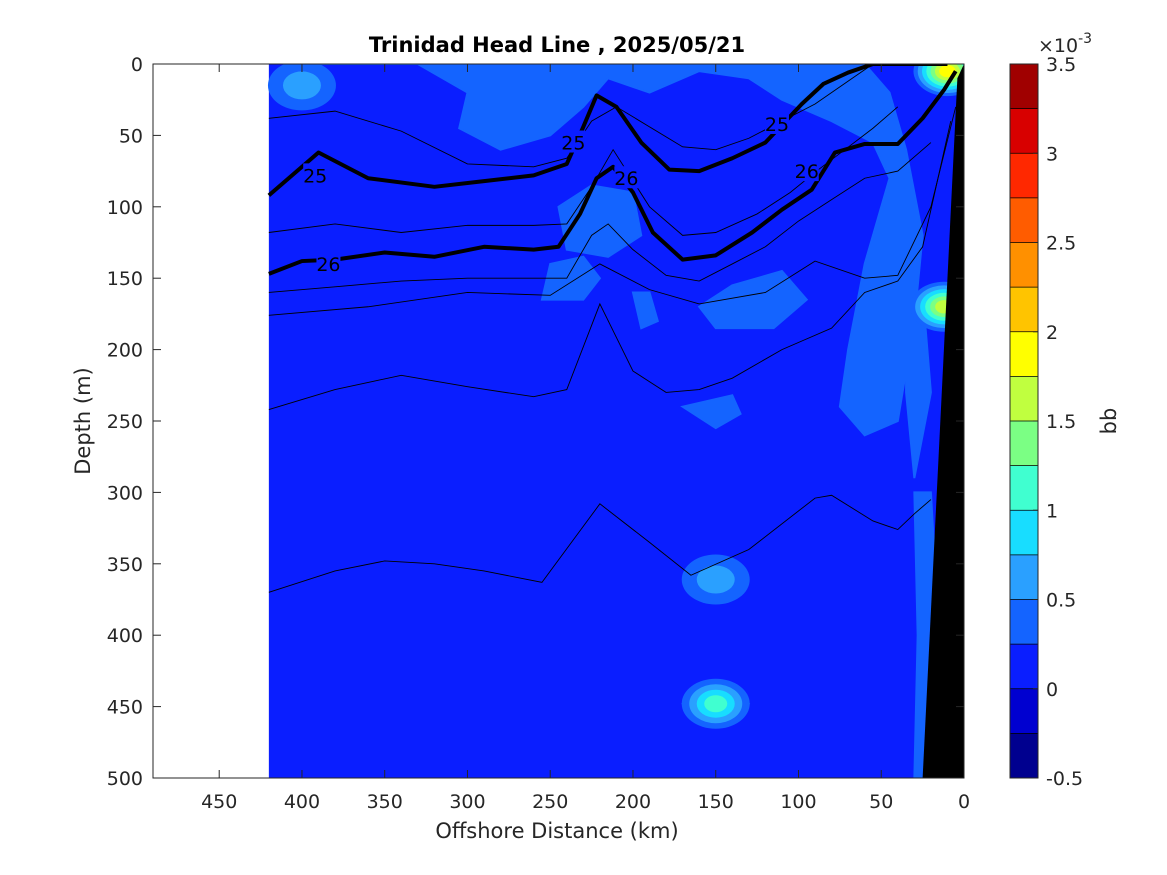 The image size is (1167, 875). What do you see at coordinates (1064, 779) in the screenshot?
I see `colorbar-tick-label: -0.5` at bounding box center [1064, 779].